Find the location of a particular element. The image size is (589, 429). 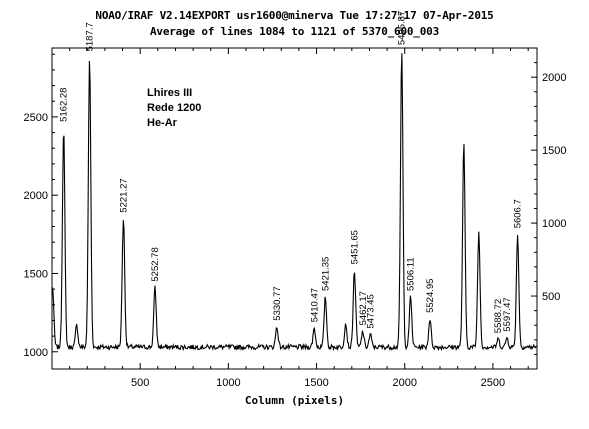

x-axis-label: Column (pixels) is located at coordinates (294, 400).